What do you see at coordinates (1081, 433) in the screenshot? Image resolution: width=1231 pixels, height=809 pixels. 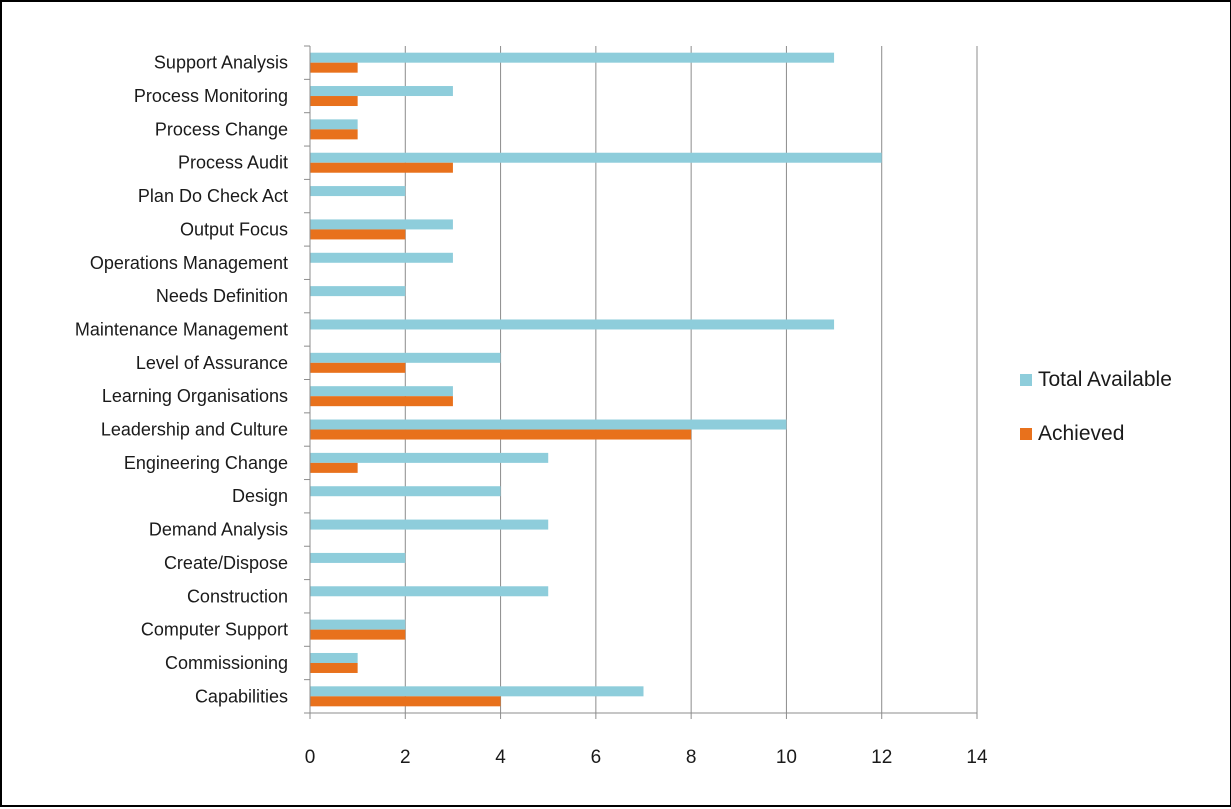 I see `legend-label: Achieved` at bounding box center [1081, 433].